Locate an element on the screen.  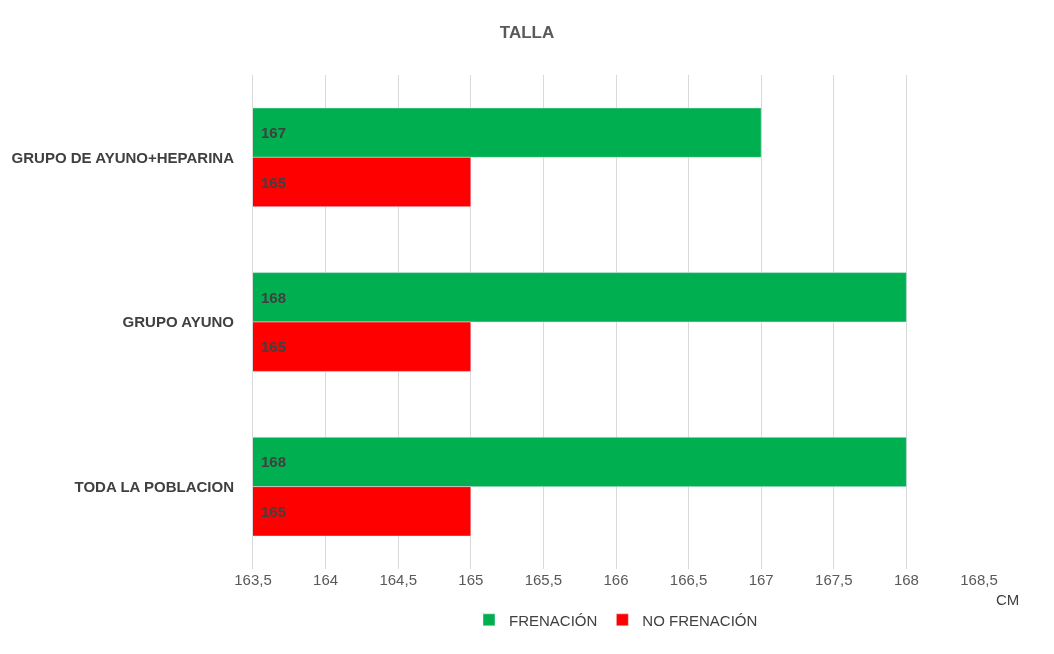
y-tick-label: TODA LA POBLACION is located at coordinates (154, 486).